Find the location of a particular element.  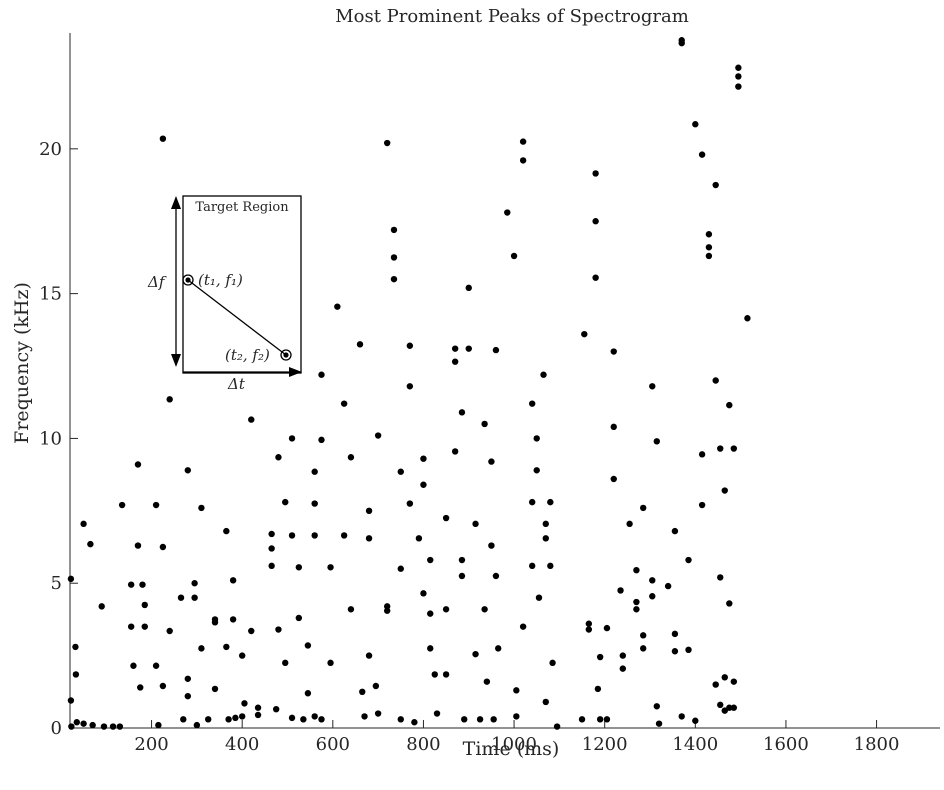

x-tick-label: 400 is located at coordinates (242, 744).